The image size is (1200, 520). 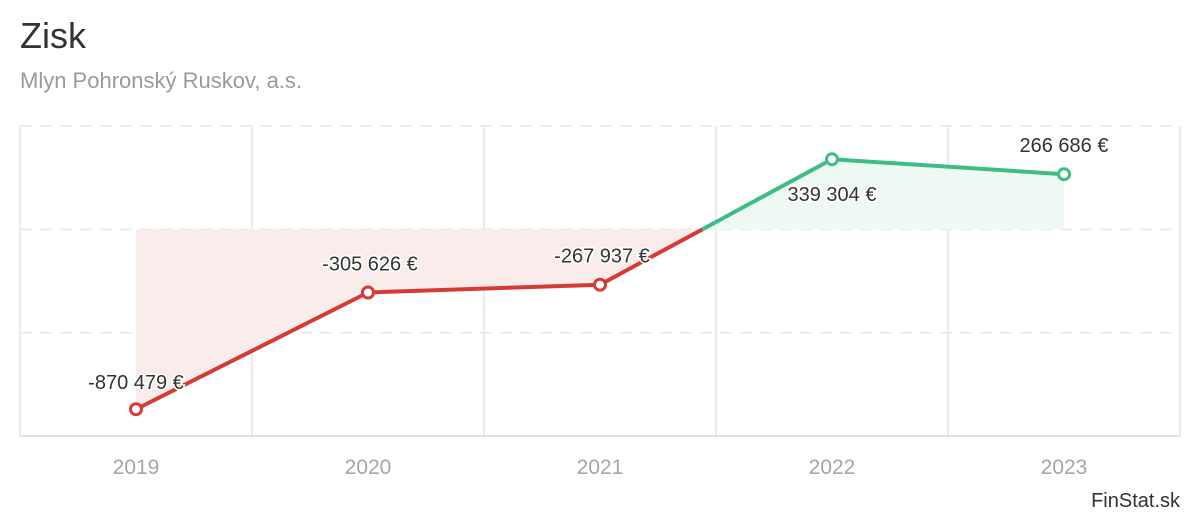 I want to click on data-label-2022: 339 304 €, so click(x=832, y=195).